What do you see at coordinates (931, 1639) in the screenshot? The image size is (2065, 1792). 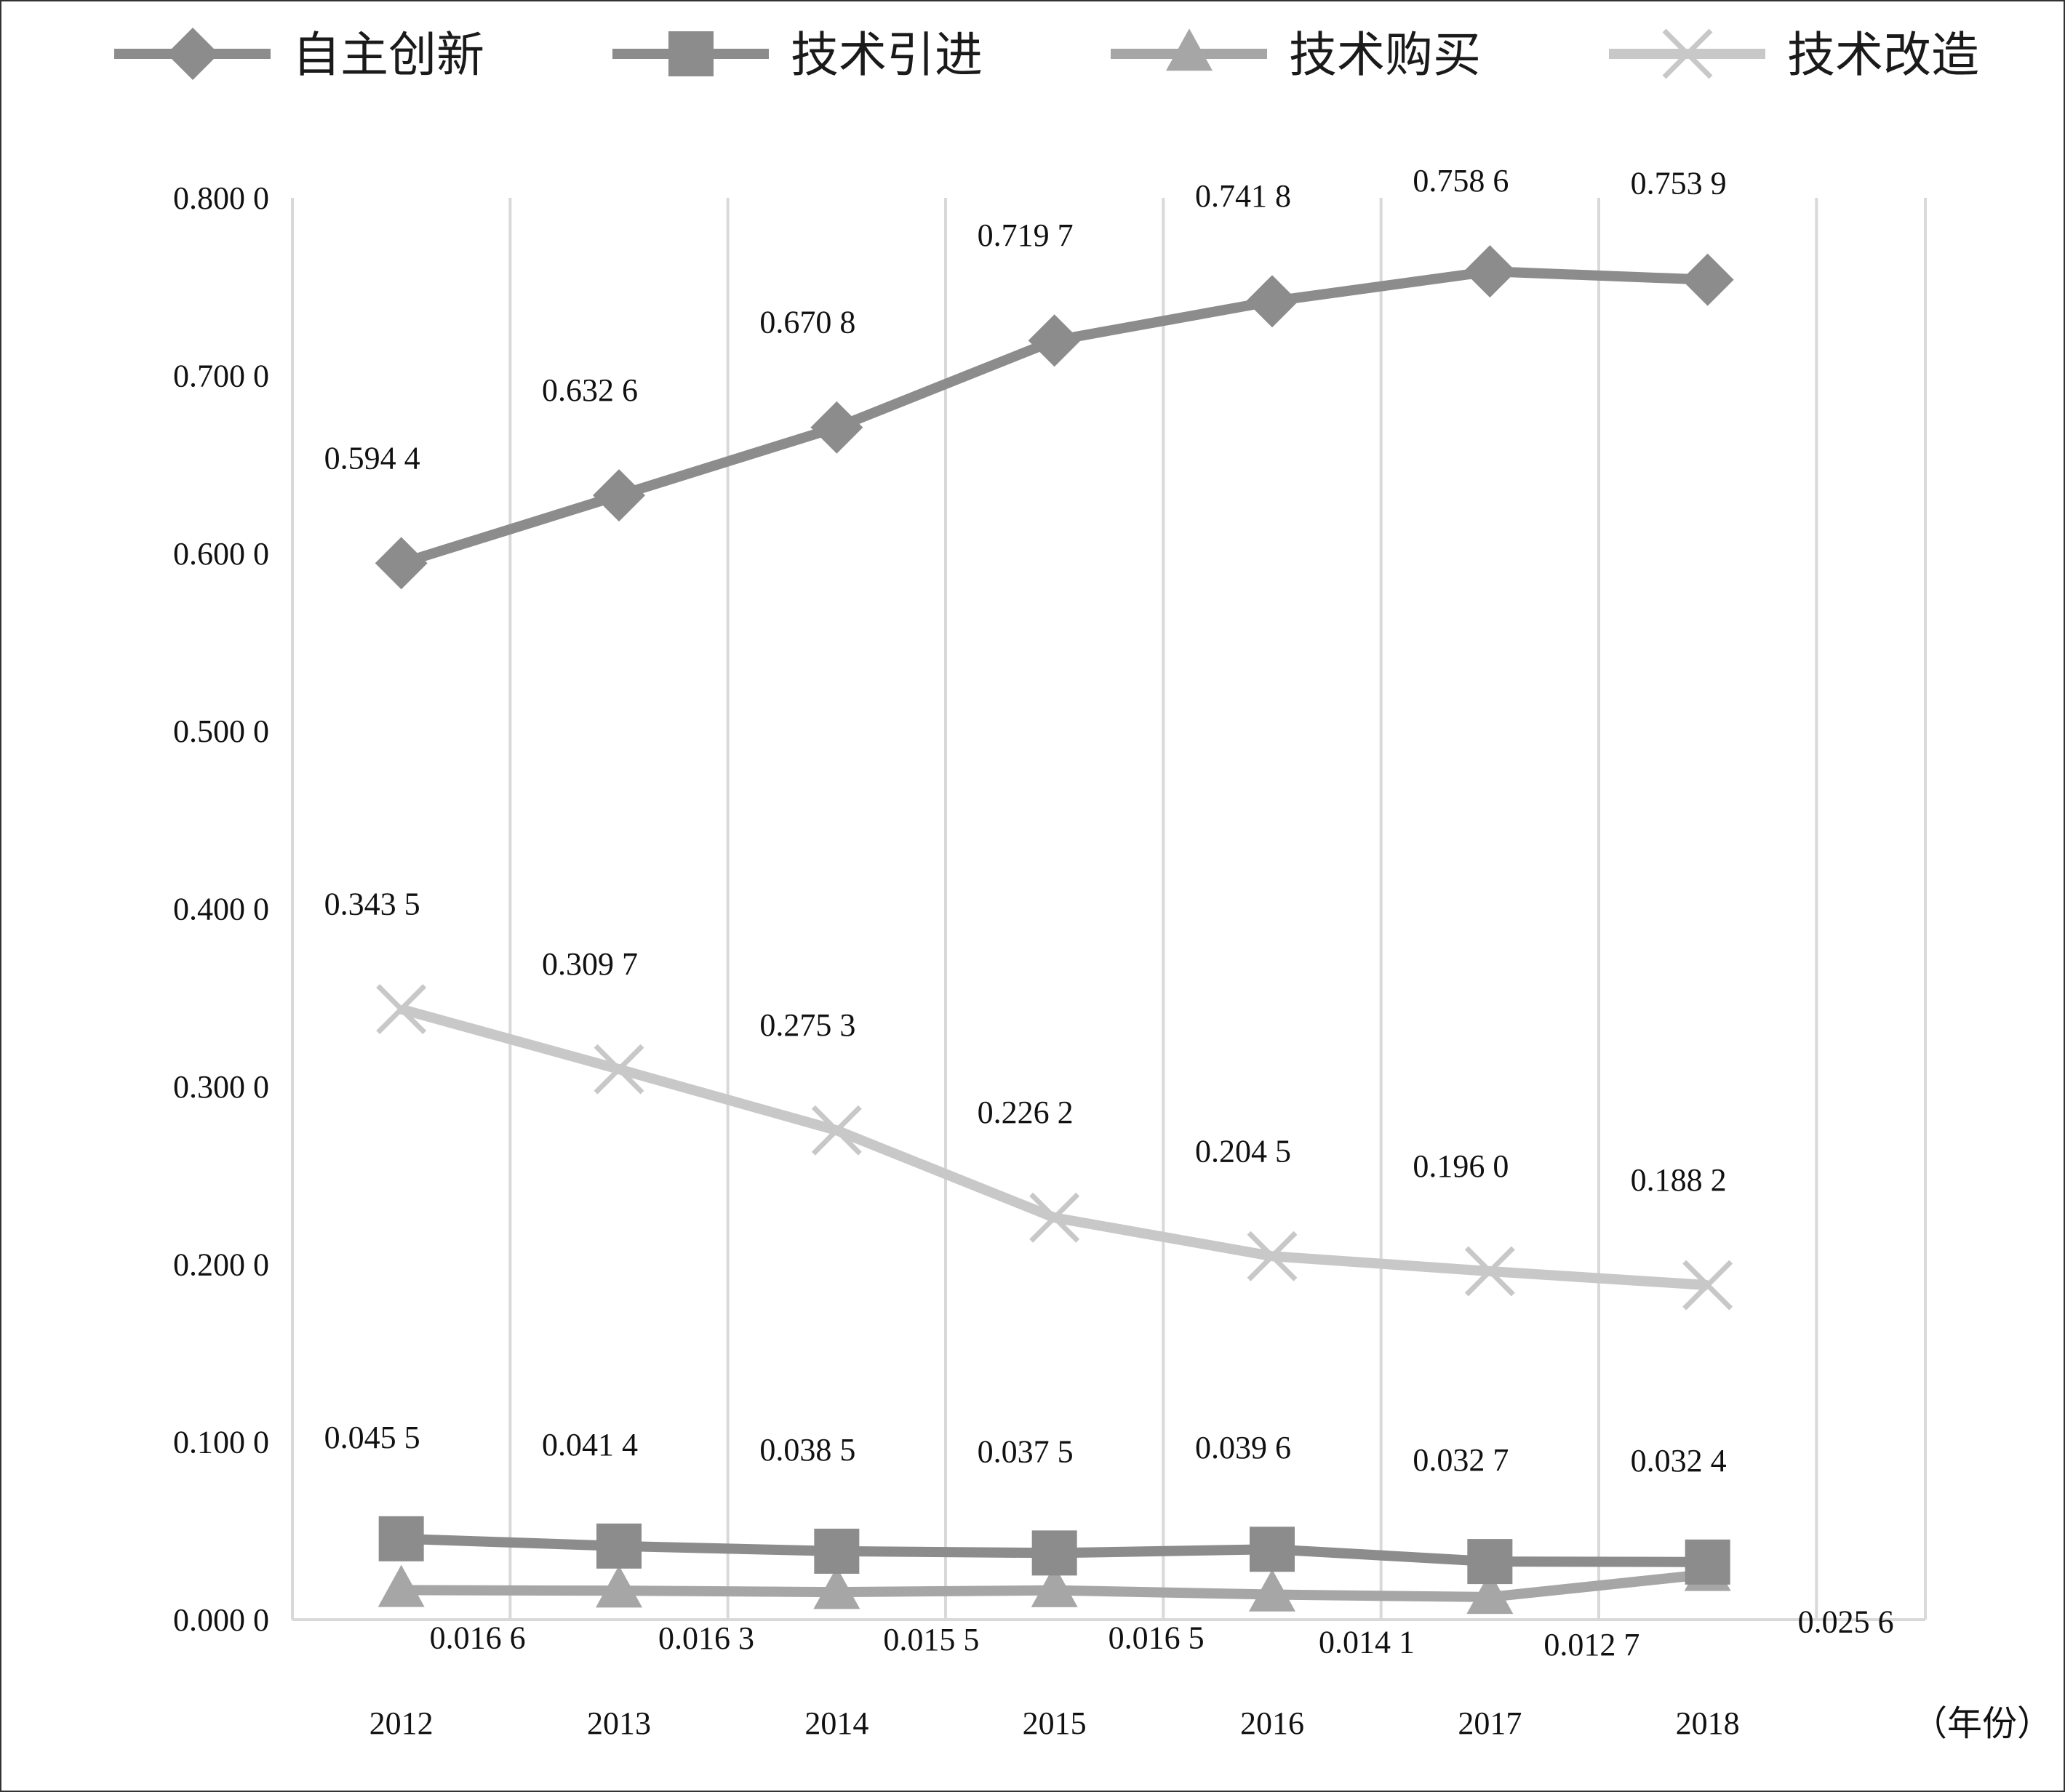 I see `data-label: 0.015 5` at bounding box center [931, 1639].